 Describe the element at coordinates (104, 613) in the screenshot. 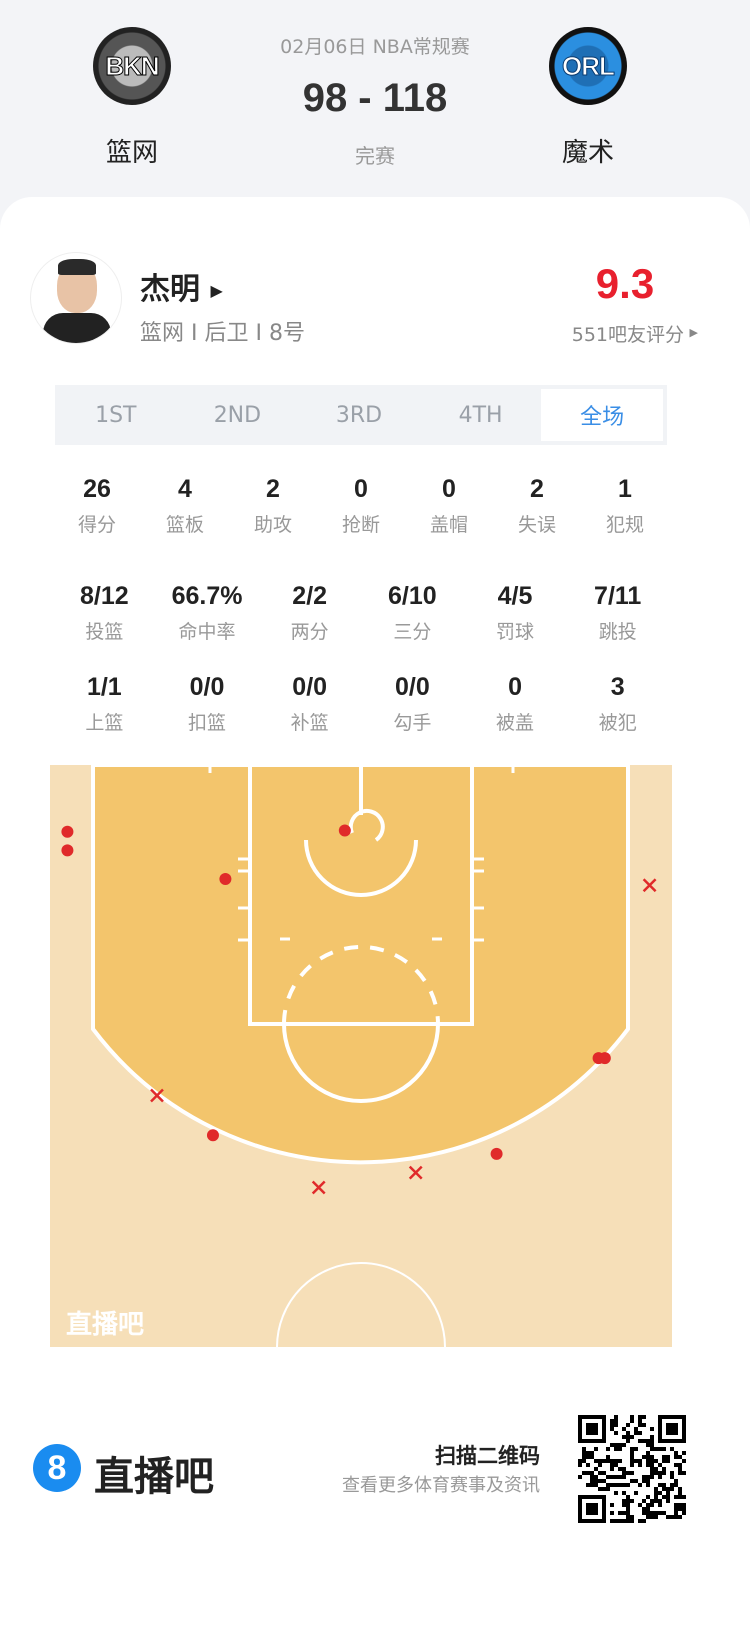

I see `stat-cell: 8/12 投篮` at that location.